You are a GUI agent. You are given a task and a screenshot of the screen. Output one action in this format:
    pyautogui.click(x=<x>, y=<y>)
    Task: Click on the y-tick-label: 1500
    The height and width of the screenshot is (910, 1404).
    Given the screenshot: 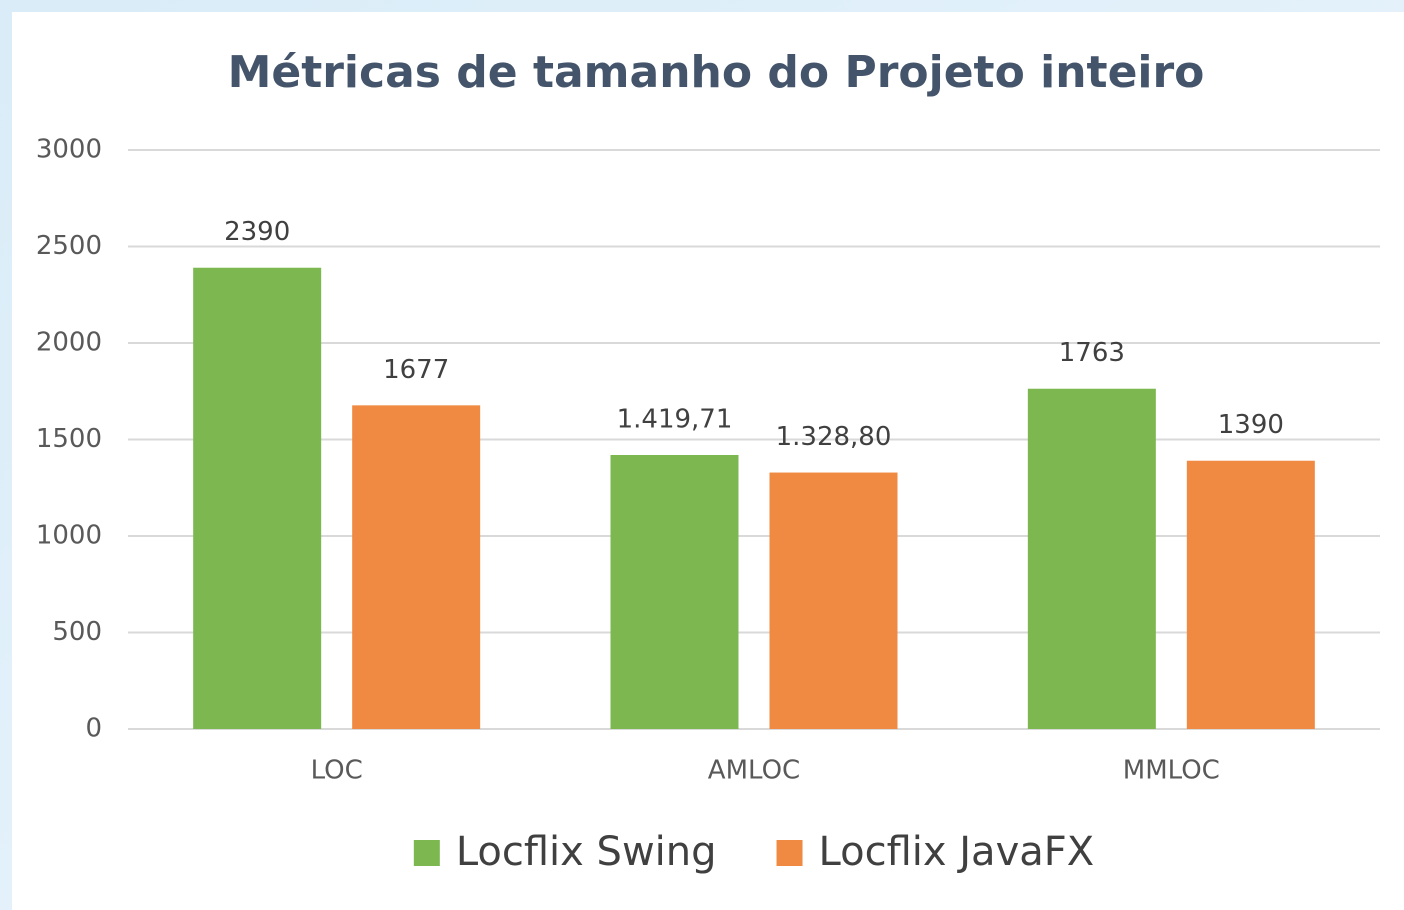 What is the action you would take?
    pyautogui.click(x=69, y=439)
    